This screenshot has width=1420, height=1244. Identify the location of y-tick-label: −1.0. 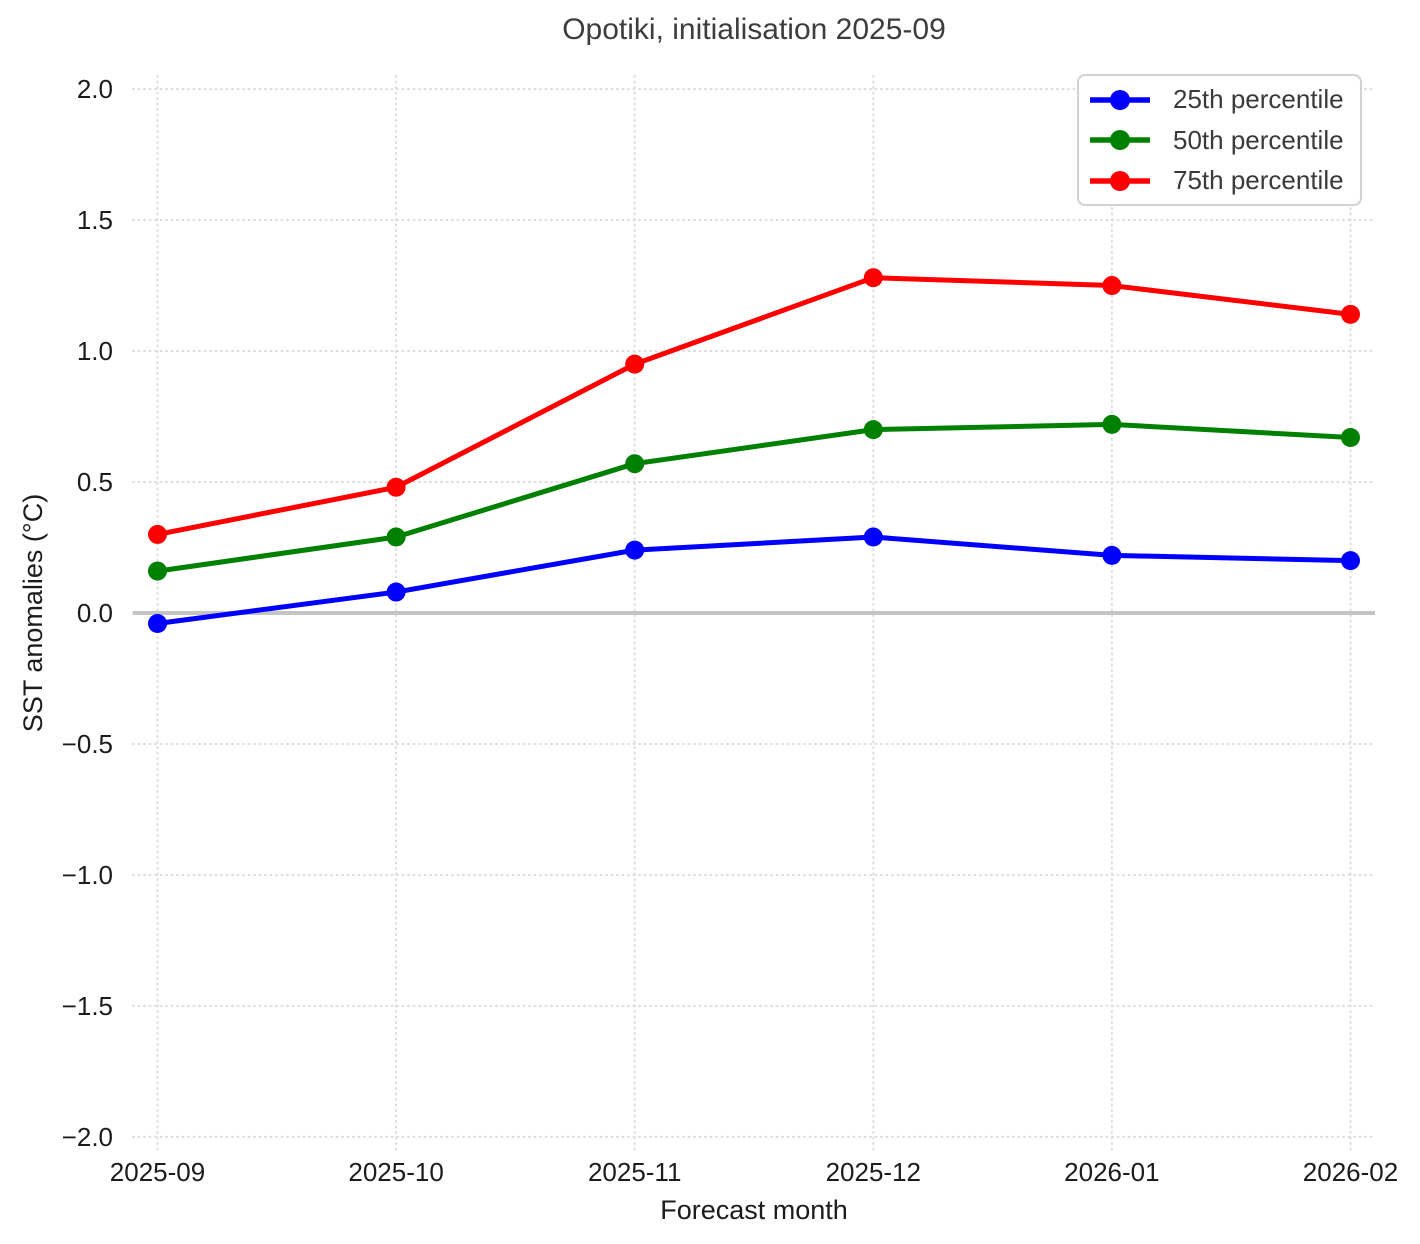
(87, 874).